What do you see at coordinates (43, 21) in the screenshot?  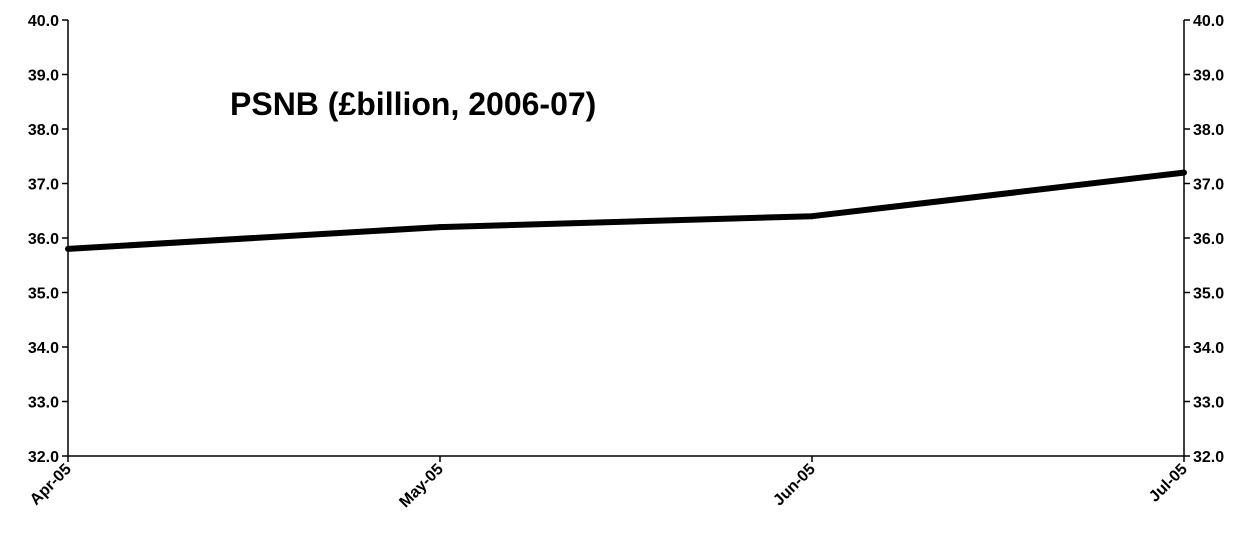 I see `y-tick-label-left: 40.0` at bounding box center [43, 21].